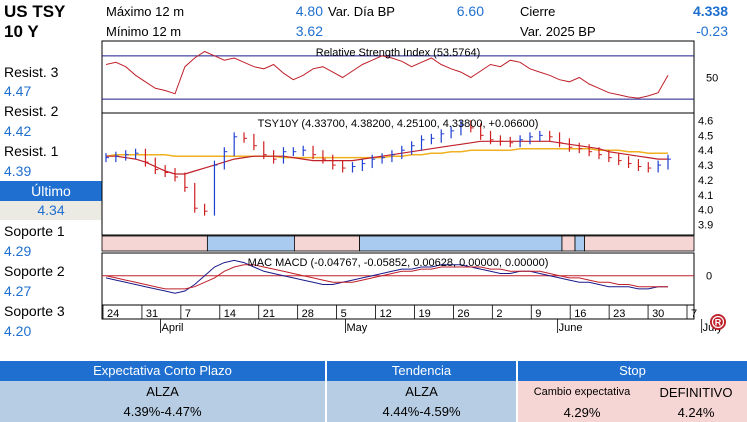 The width and height of the screenshot is (747, 422). What do you see at coordinates (705, 196) in the screenshot?
I see `price-tick-label: 4.1` at bounding box center [705, 196].